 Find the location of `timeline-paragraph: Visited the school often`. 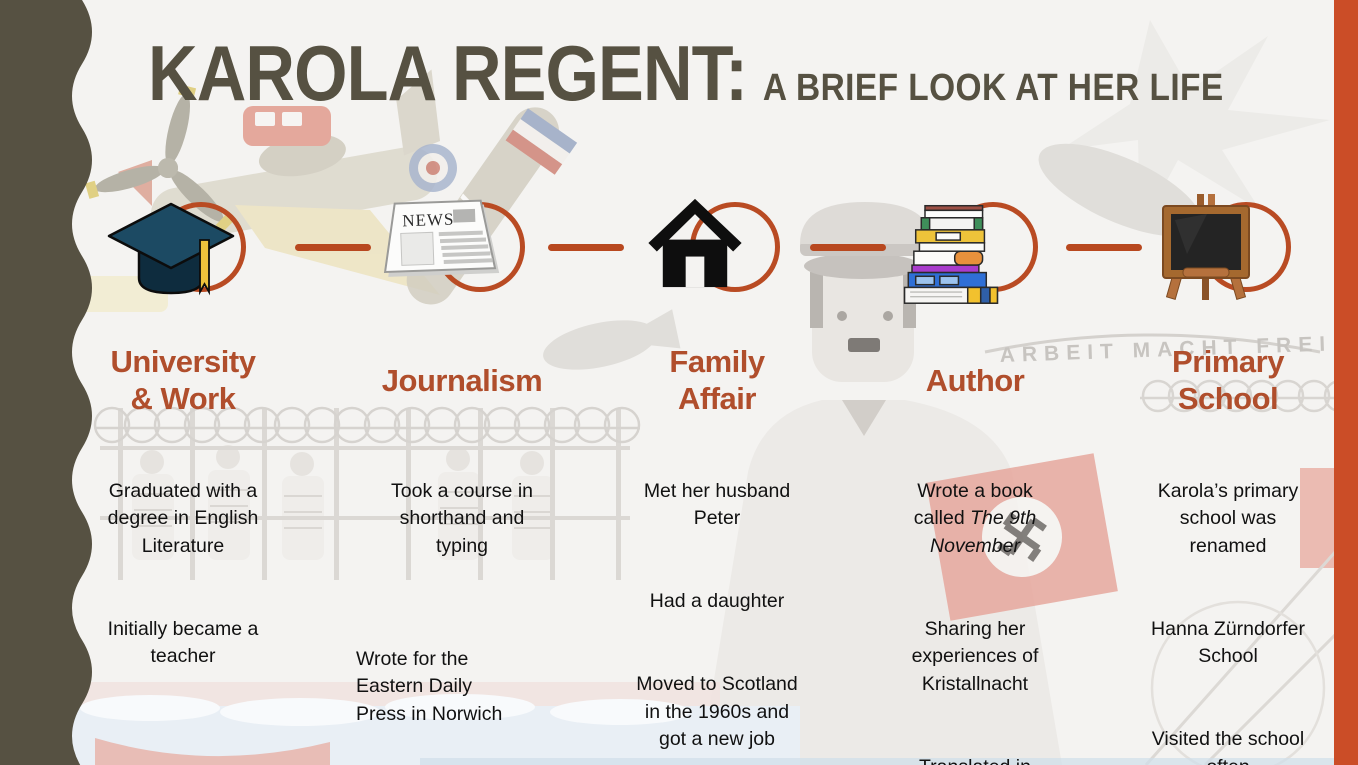

timeline-paragraph: Visited the school often is located at coordinates (1228, 746).